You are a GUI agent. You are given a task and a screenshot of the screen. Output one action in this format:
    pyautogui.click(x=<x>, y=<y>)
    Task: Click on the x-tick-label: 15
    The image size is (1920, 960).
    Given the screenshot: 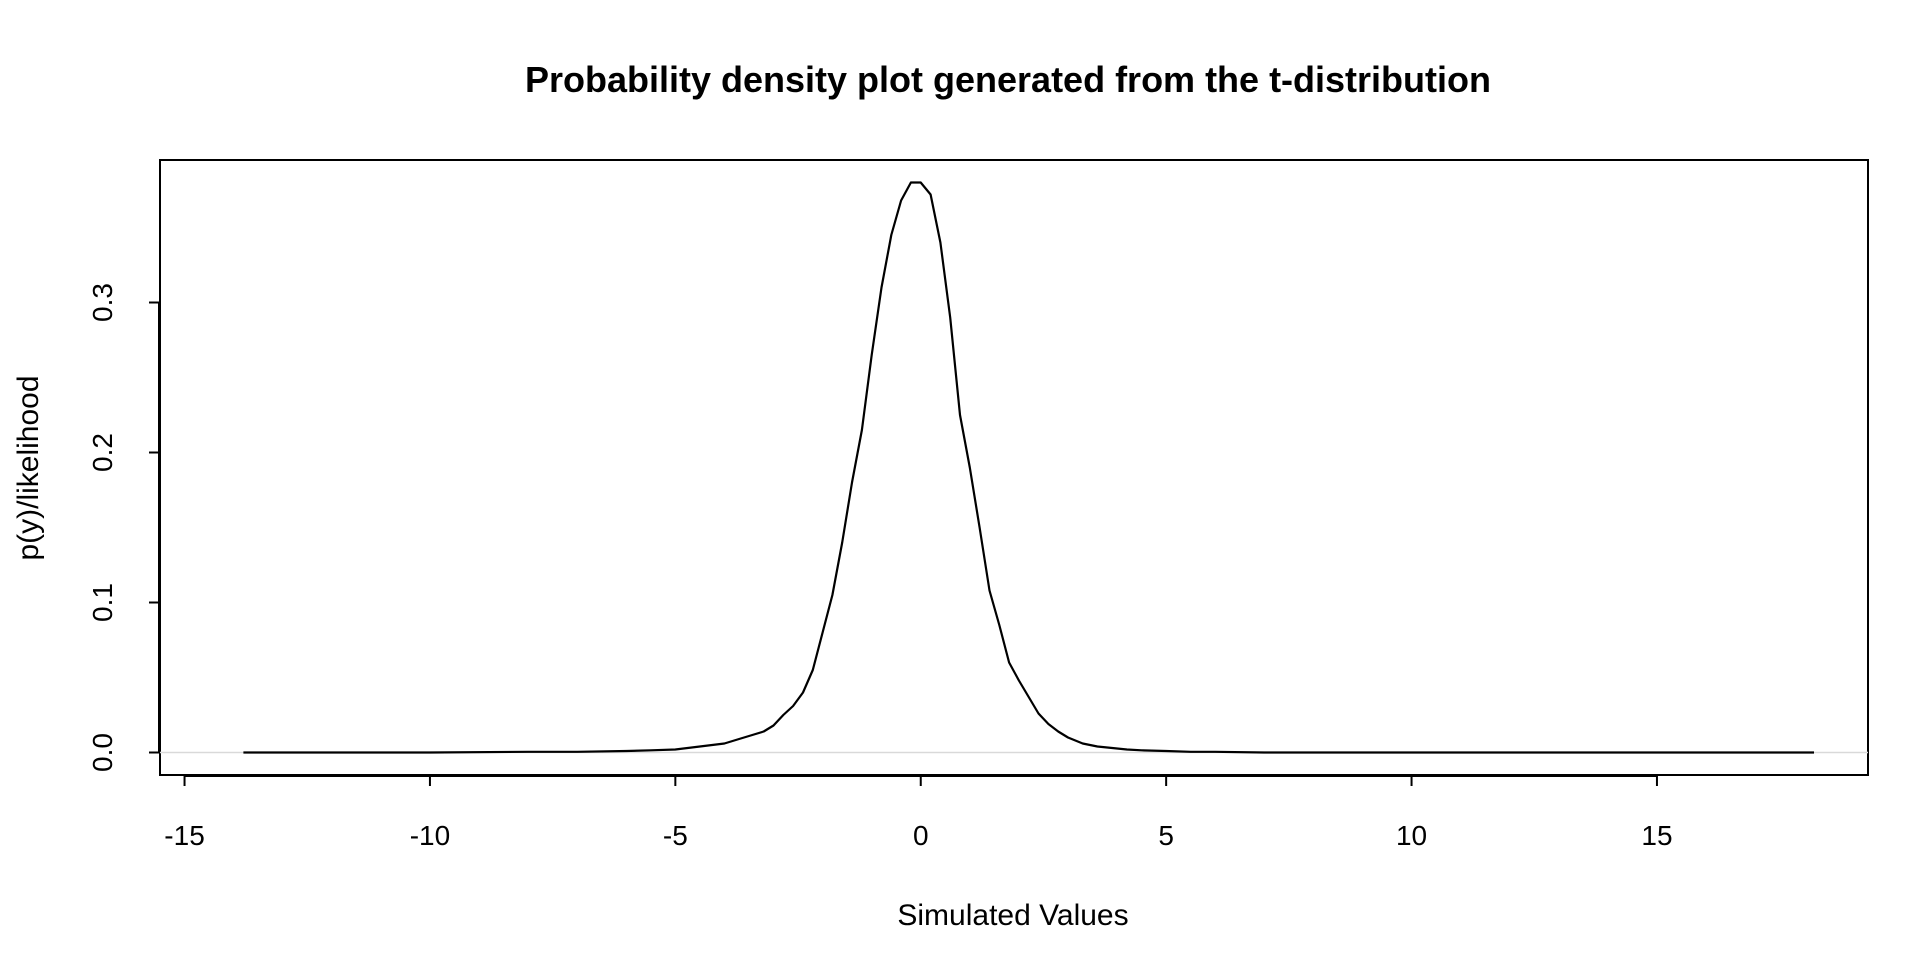 What is the action you would take?
    pyautogui.click(x=1656, y=835)
    